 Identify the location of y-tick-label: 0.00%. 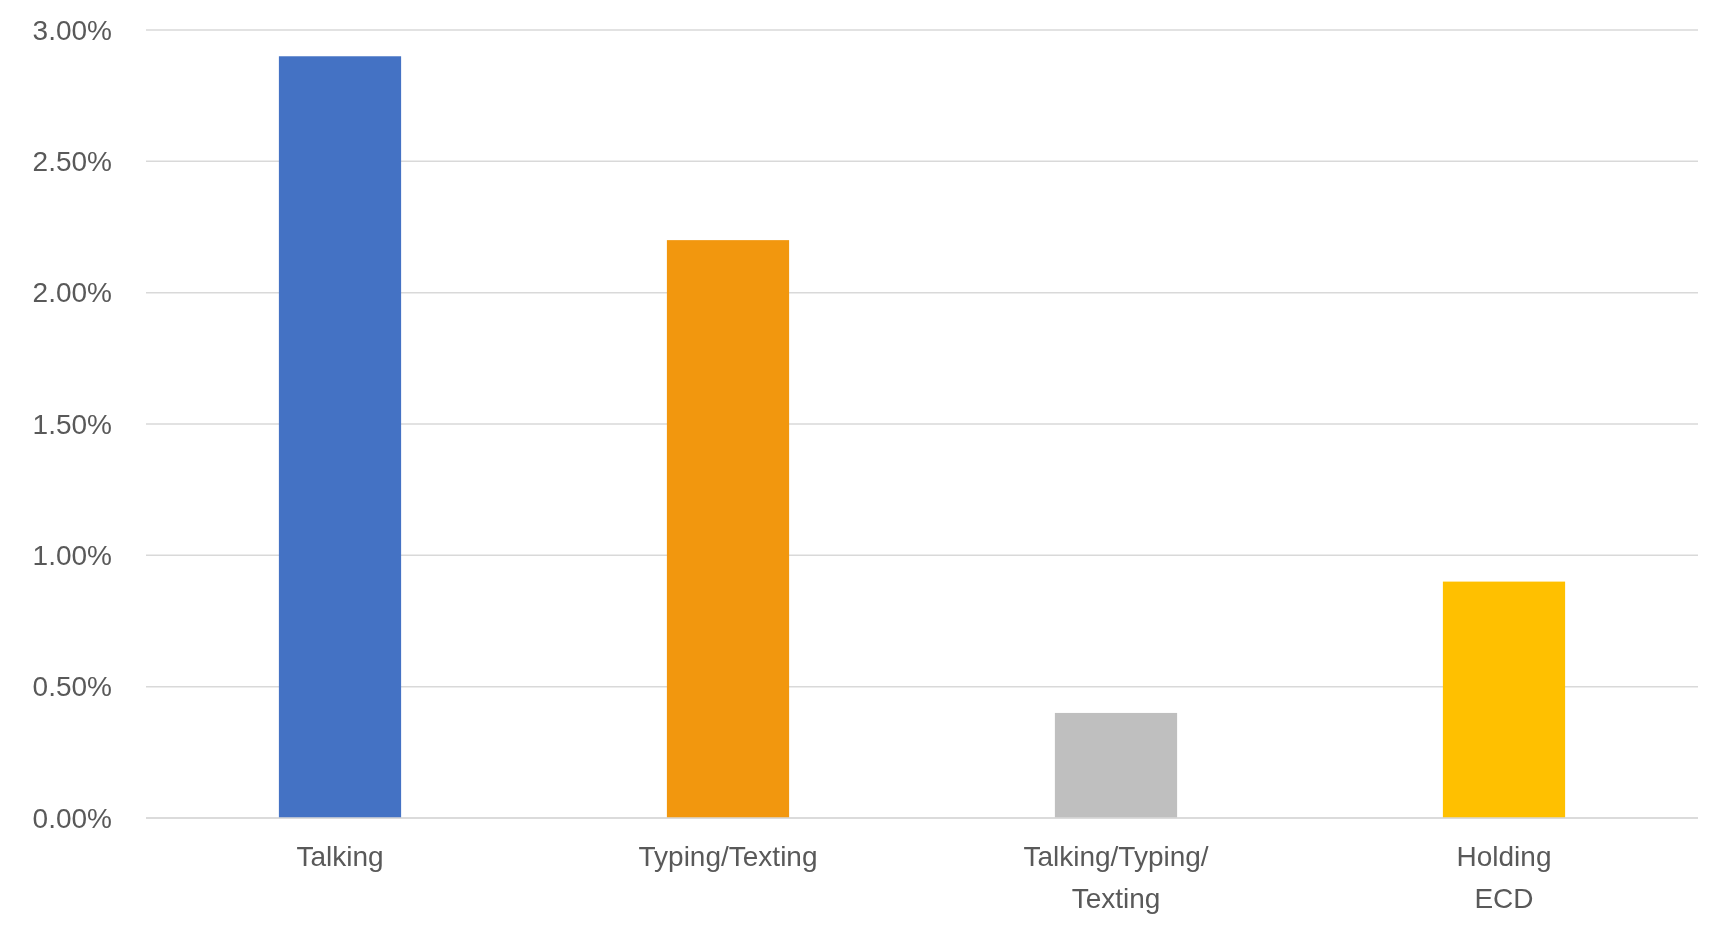
(72, 818).